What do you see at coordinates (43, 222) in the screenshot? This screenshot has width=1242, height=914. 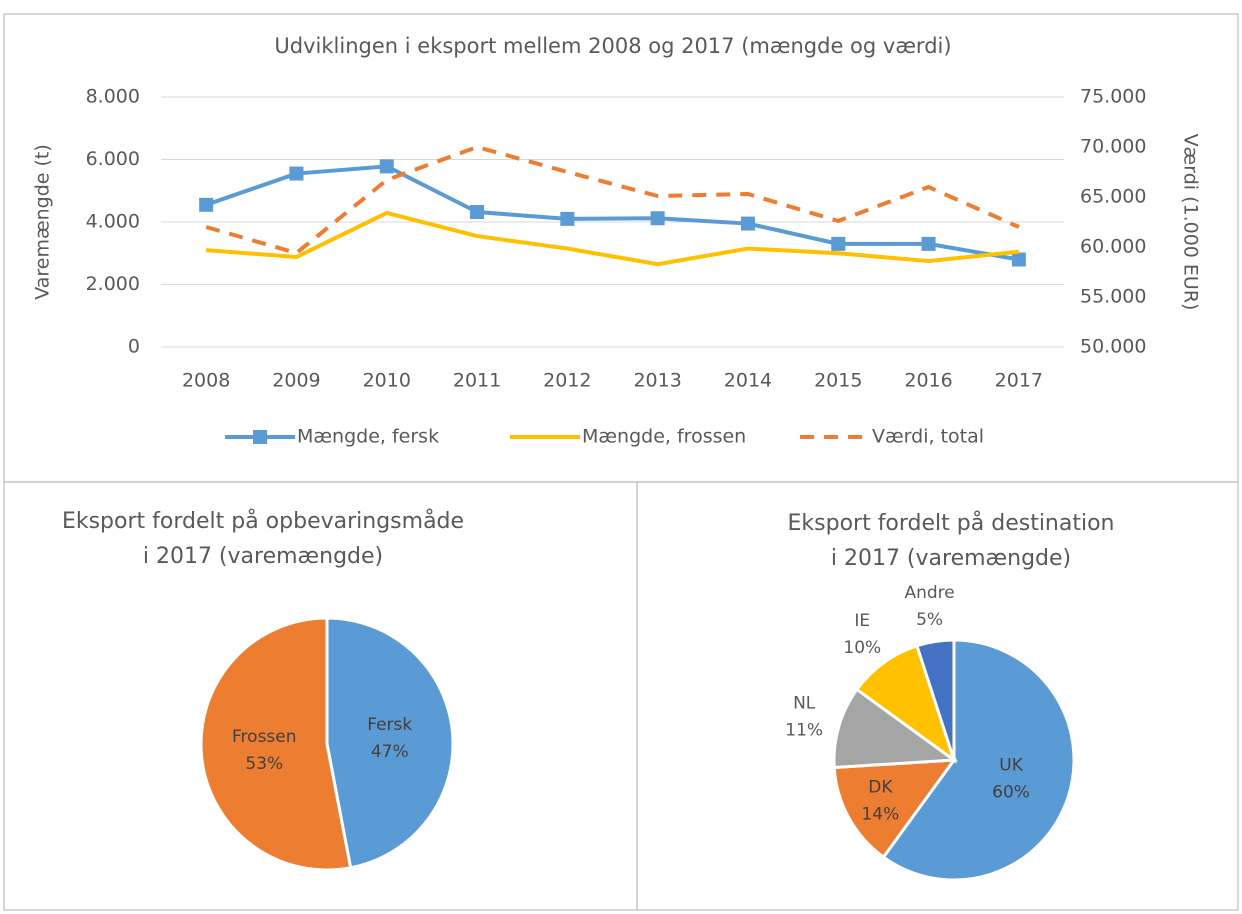 I see `y-axis-title: Varemængde (t)` at bounding box center [43, 222].